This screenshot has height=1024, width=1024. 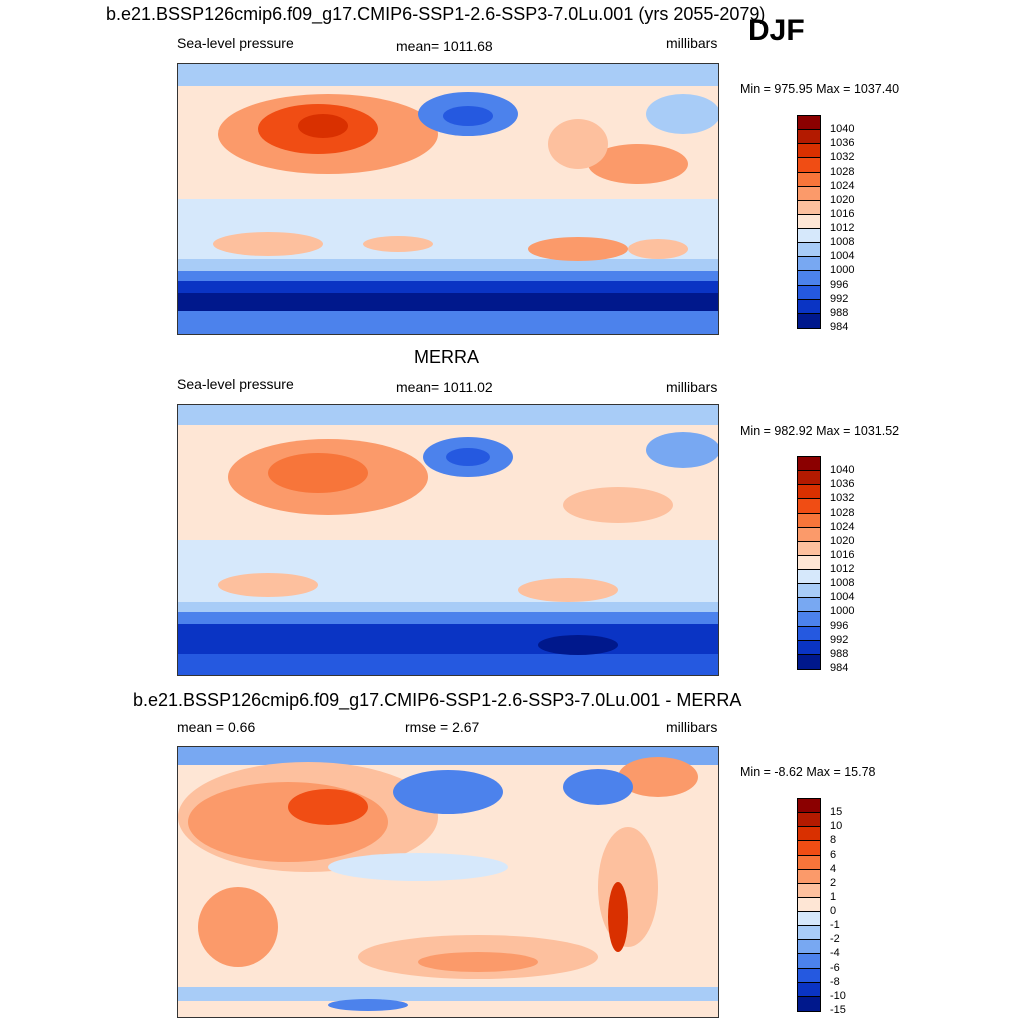 What do you see at coordinates (833, 854) in the screenshot?
I see `colorbar-tick-label: 6` at bounding box center [833, 854].